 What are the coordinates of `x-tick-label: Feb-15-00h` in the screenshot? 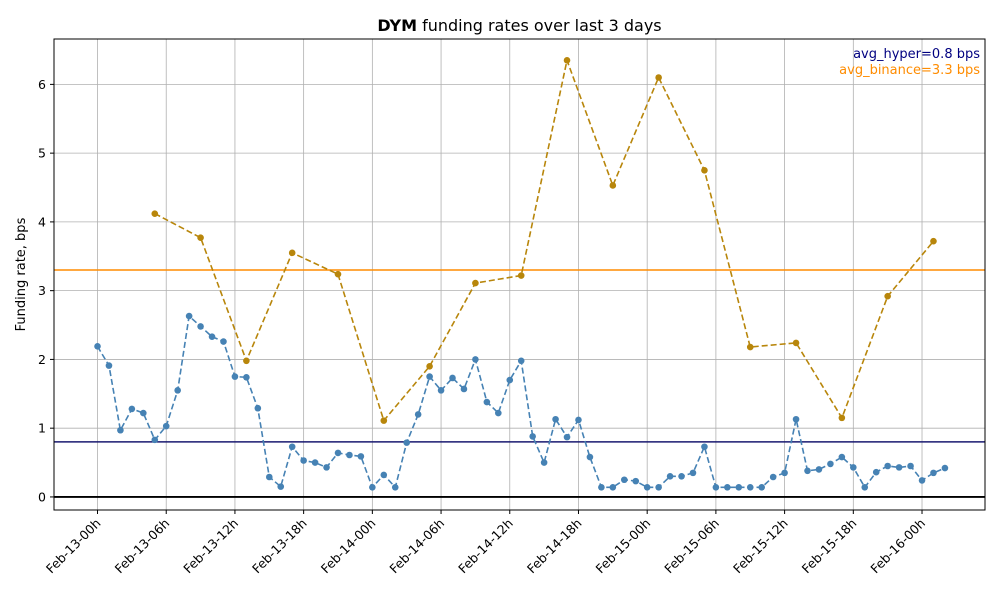 It's located at (623, 546).